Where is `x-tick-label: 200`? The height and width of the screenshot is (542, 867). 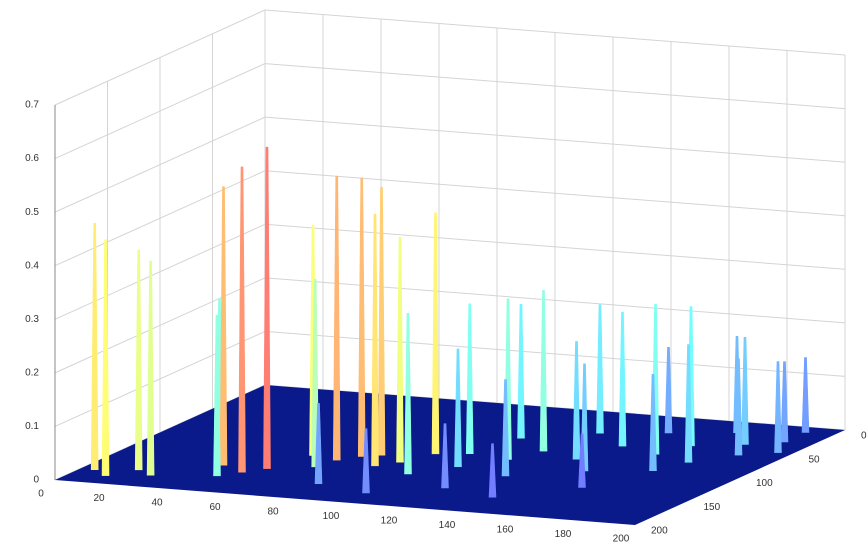
x-tick-label: 200 is located at coordinates (621, 538).